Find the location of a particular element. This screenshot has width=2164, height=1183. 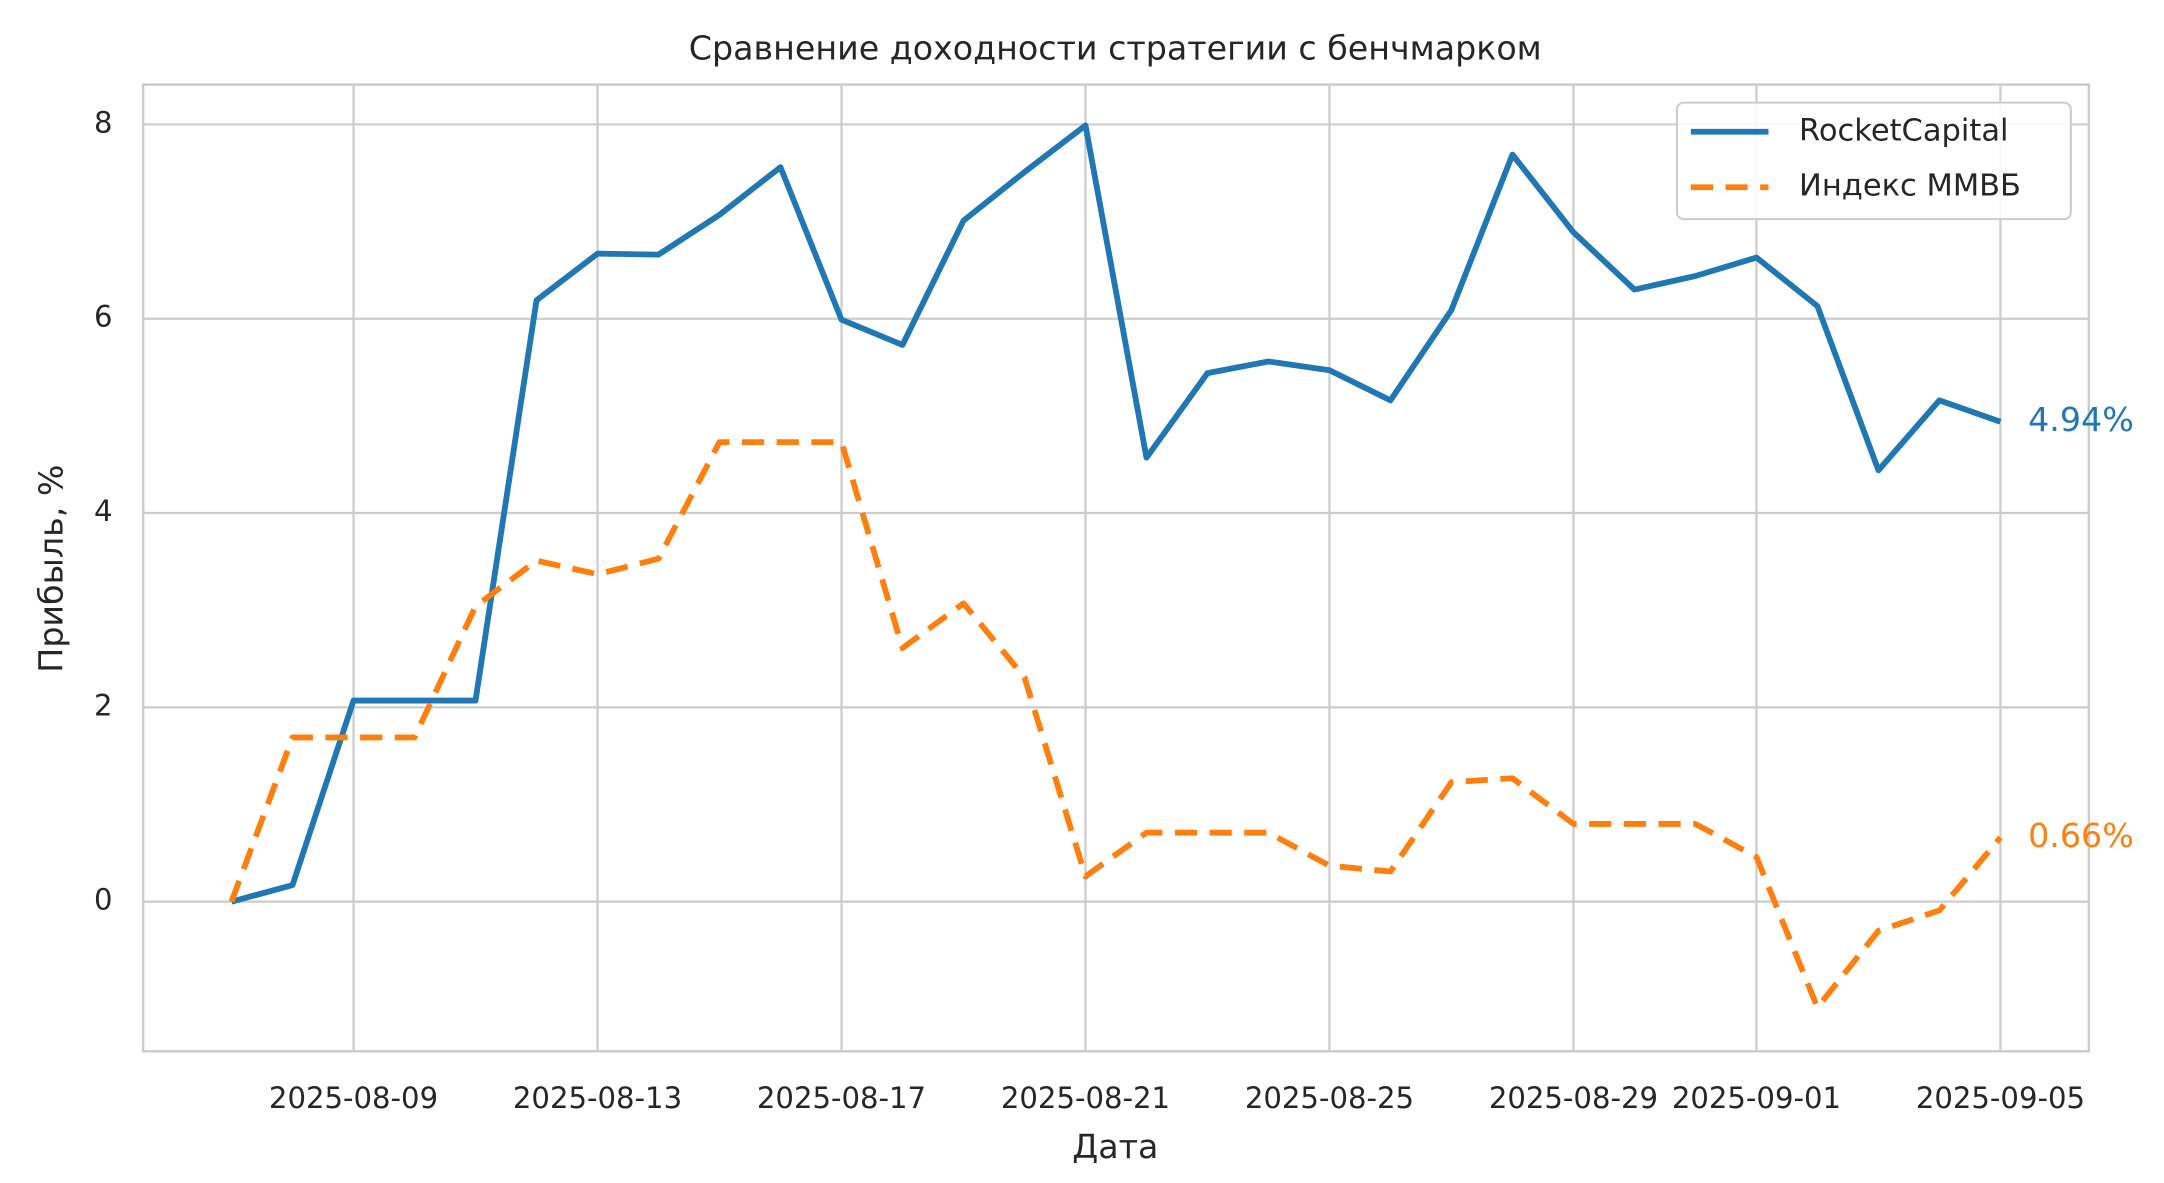

legend-box is located at coordinates (1873, 161).